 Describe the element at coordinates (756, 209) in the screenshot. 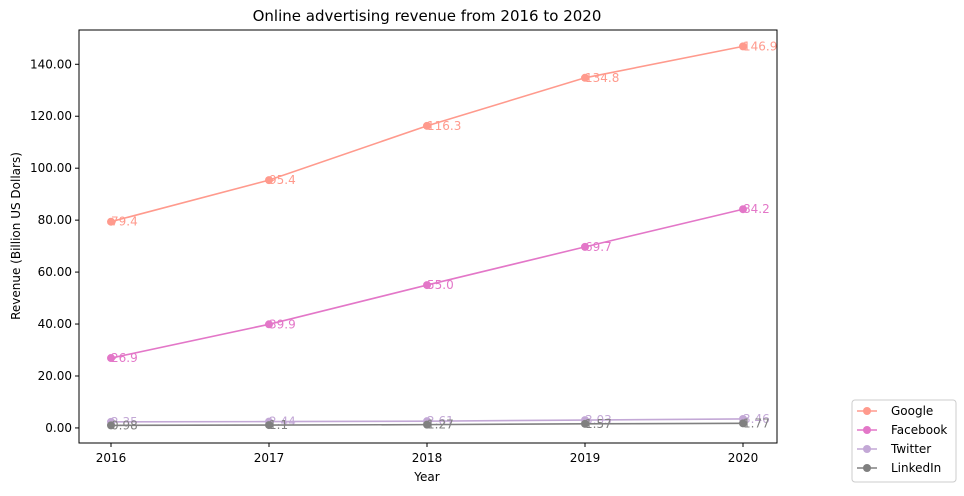

I see `data-label: 84.2` at that location.